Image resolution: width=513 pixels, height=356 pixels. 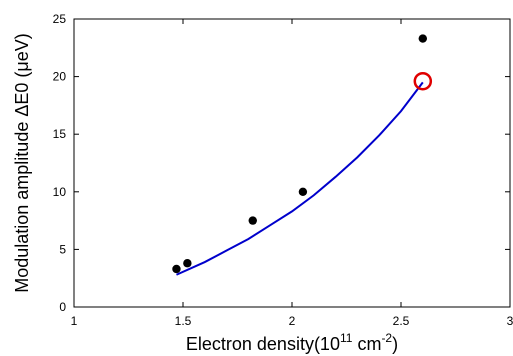 What do you see at coordinates (292, 321) in the screenshot?
I see `x-tick-label: 2` at bounding box center [292, 321].